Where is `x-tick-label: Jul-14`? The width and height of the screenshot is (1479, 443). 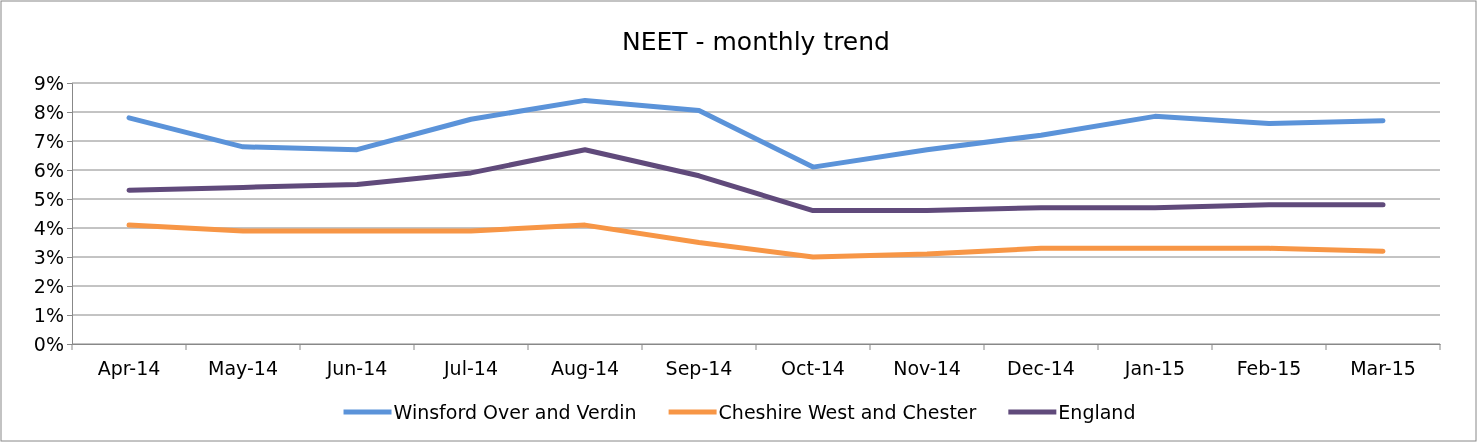
x-tick-label: Jul-14 is located at coordinates (470, 368).